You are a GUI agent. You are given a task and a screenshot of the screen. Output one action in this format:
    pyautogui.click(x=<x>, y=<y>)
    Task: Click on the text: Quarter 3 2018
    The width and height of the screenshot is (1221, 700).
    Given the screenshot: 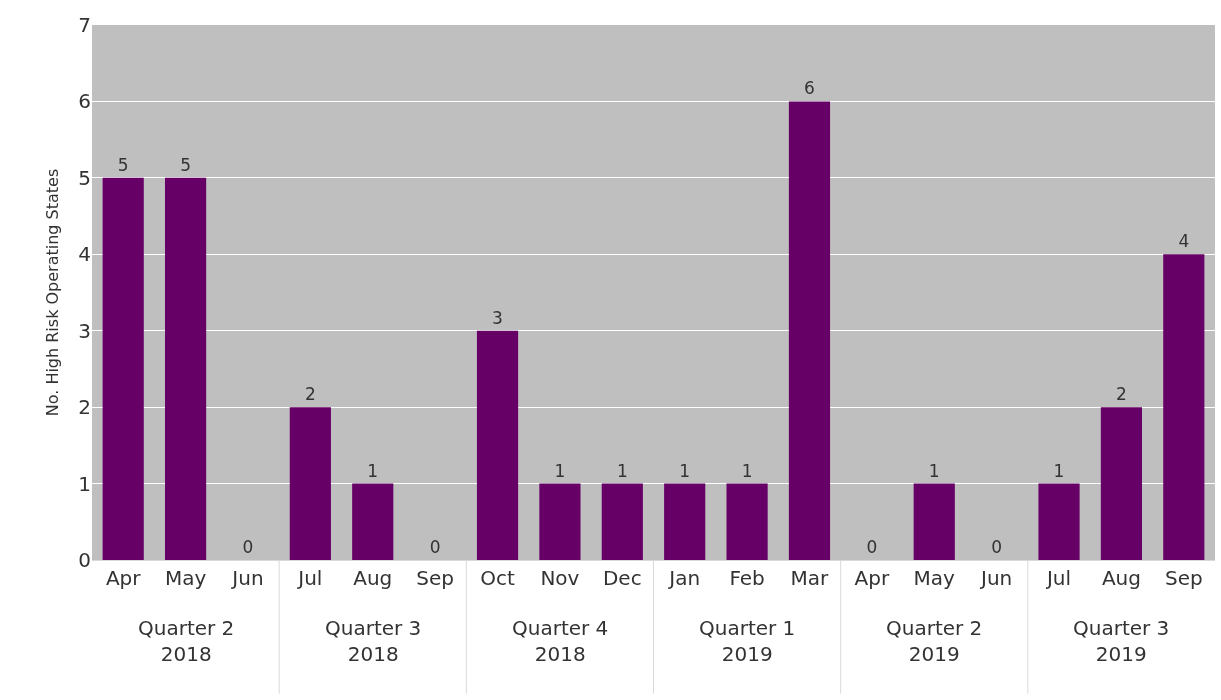 What is the action you would take?
    pyautogui.click(x=373, y=641)
    